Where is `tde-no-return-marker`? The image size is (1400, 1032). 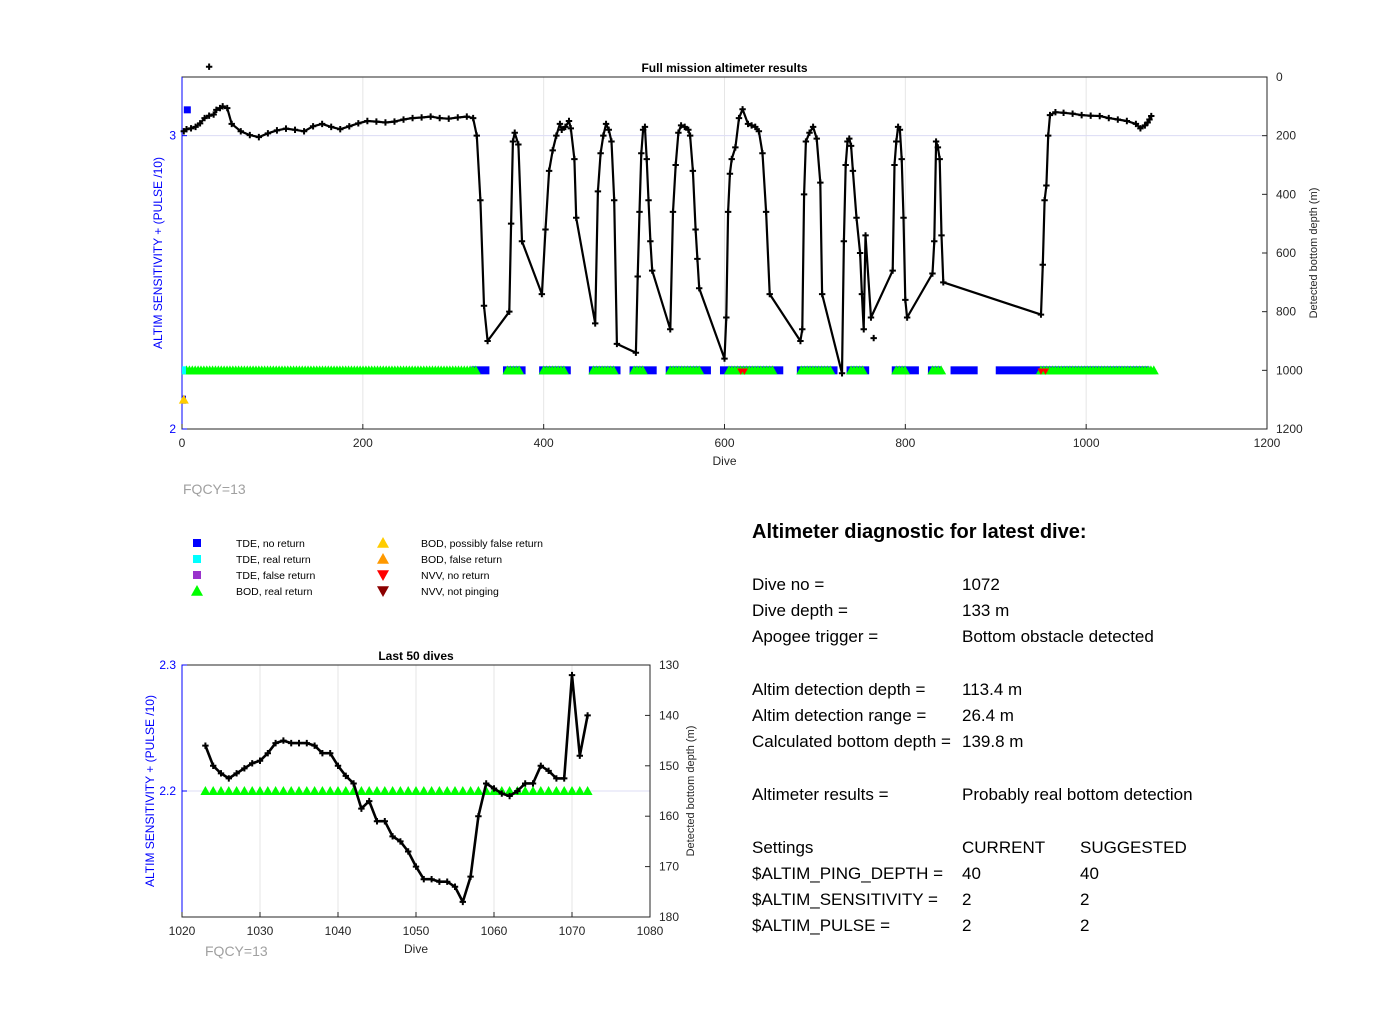
tde-no-return-marker is located at coordinates (480, 370).